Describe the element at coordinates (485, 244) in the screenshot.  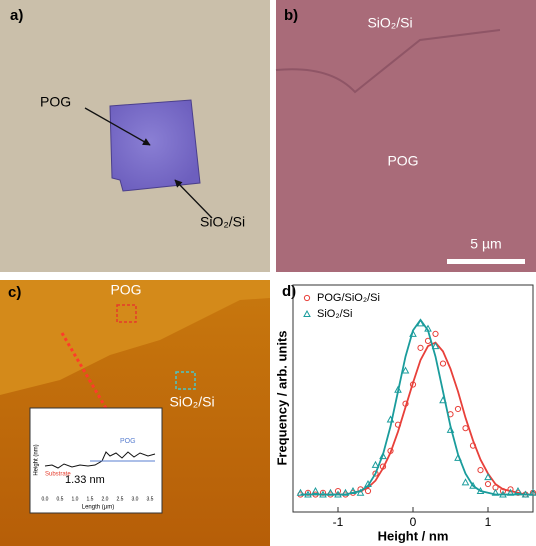
I see `scale-label: 5 µm` at that location.